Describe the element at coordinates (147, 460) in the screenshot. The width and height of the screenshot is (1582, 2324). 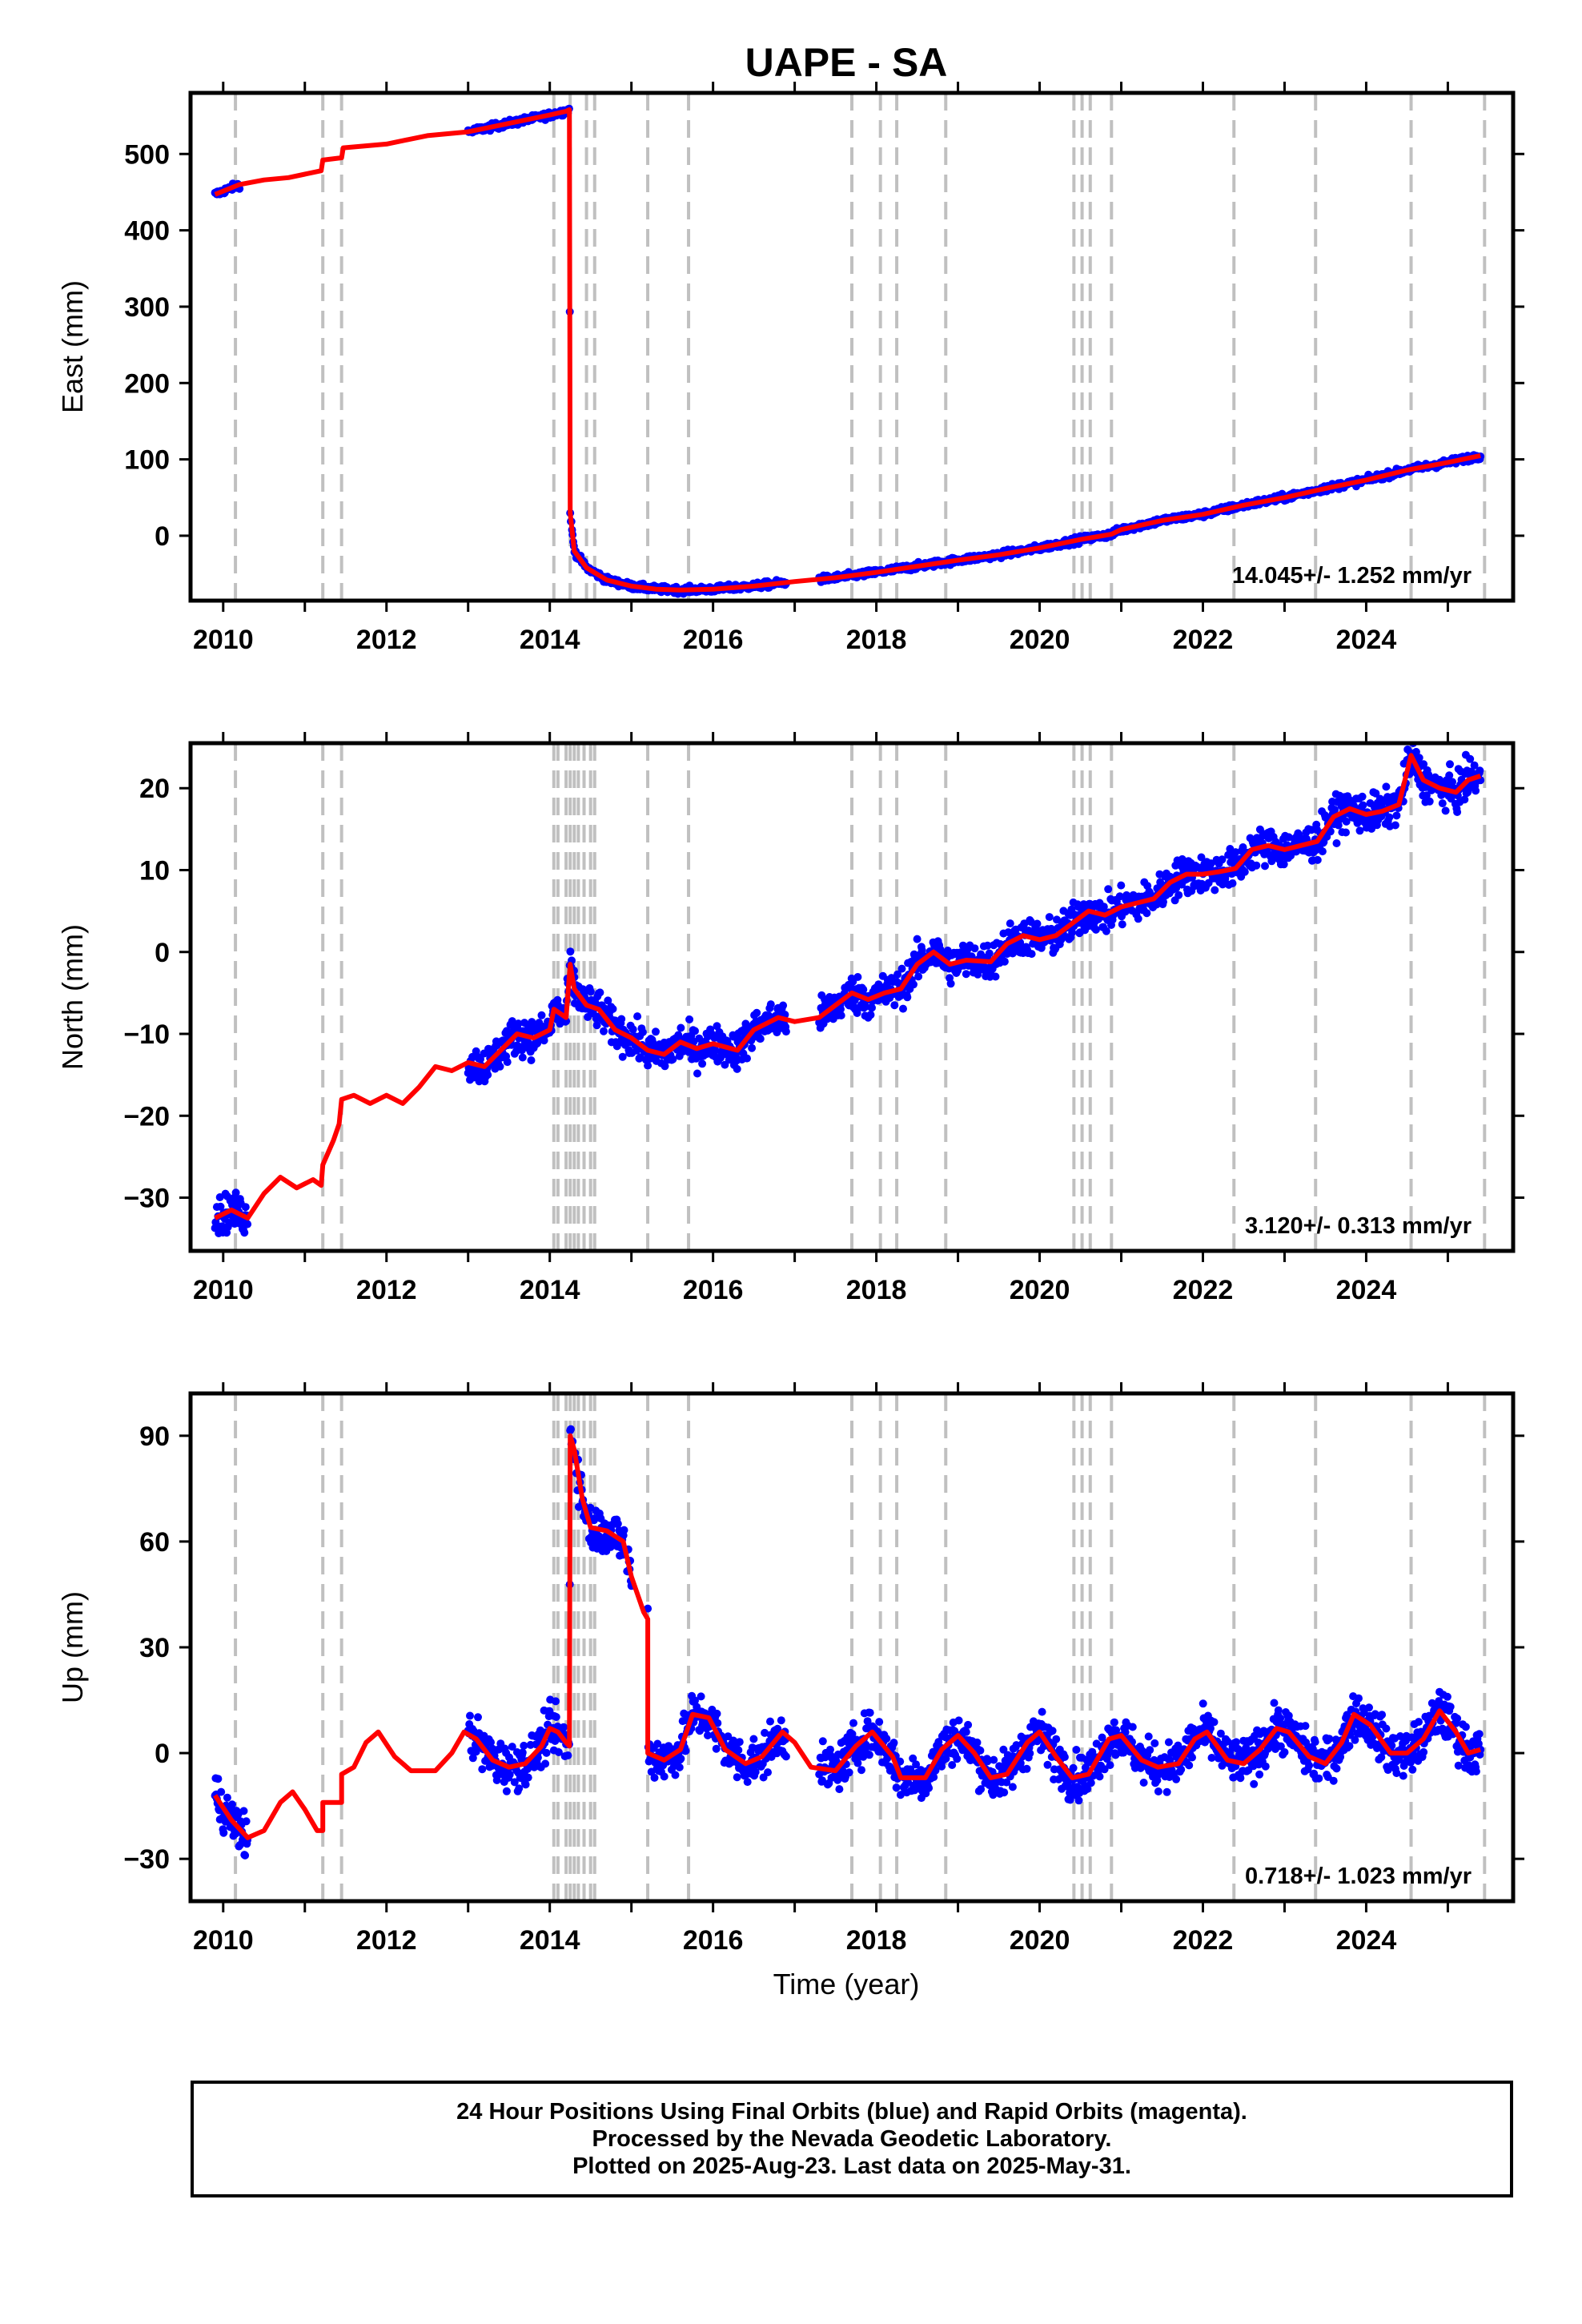
I see `east-y-tick-label: 100` at that location.